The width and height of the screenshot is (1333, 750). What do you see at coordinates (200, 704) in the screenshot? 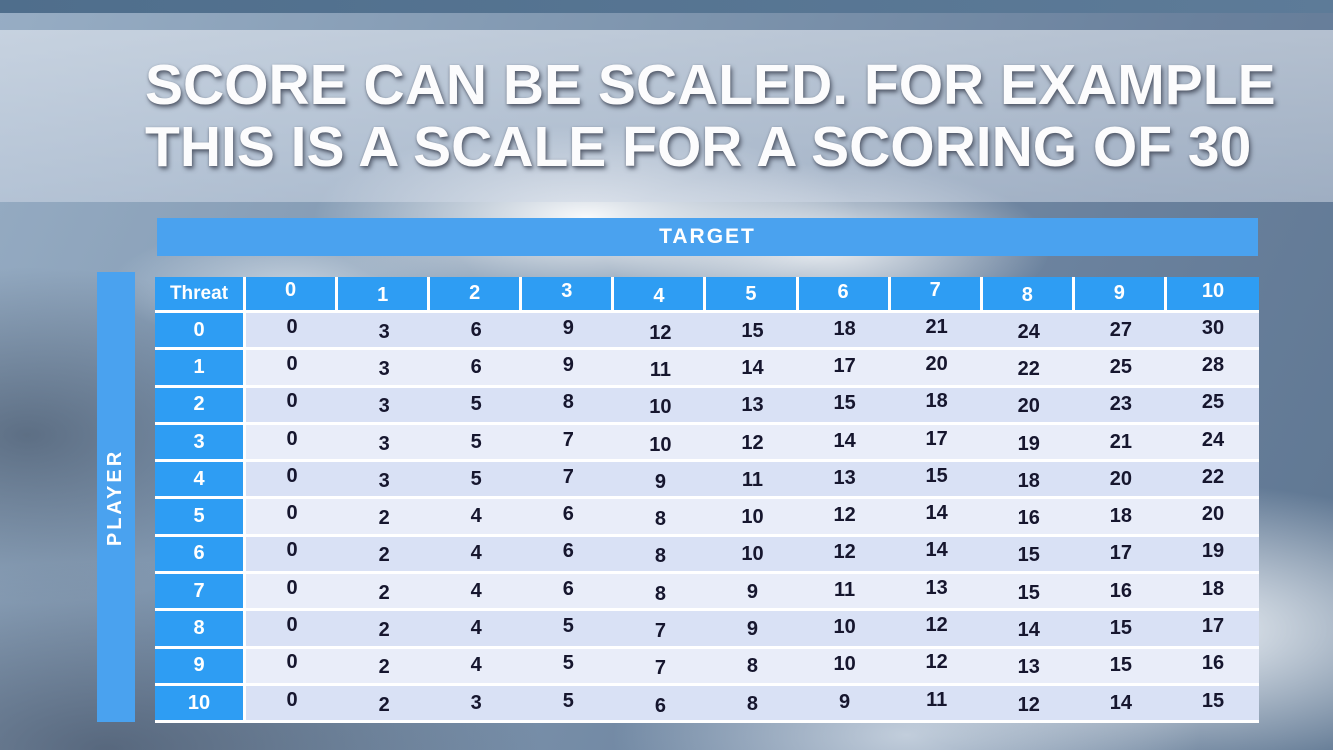
I see `row-header-cell: 10` at bounding box center [200, 704].